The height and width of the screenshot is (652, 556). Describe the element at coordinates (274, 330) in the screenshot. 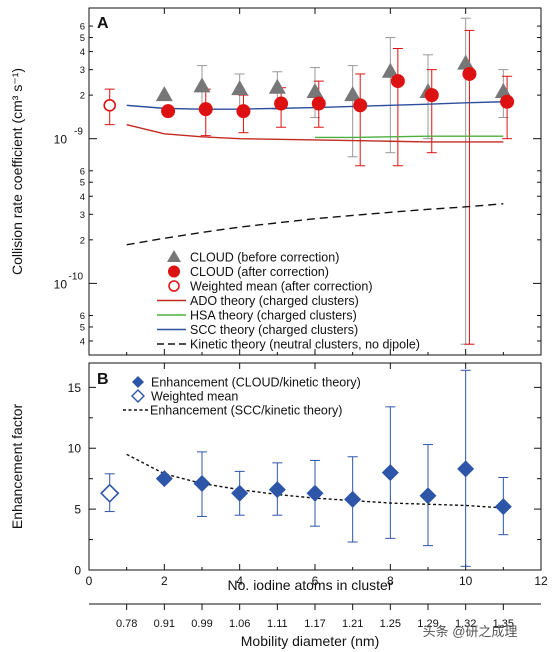

I see `scc-theory-charged-clusters-legend-label: SCC theory (charged clusters)` at that location.